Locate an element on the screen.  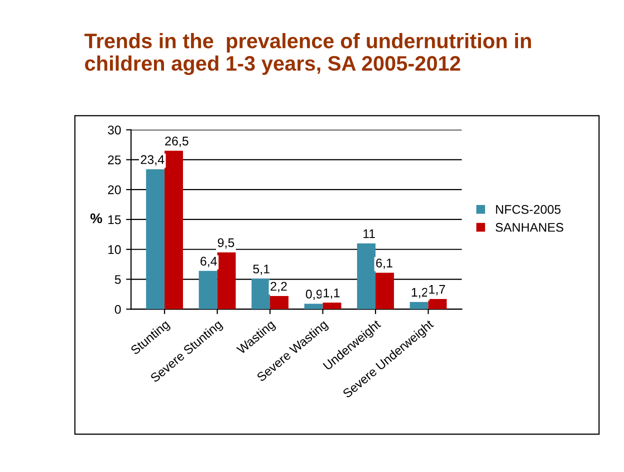
data-label: 2,2 is located at coordinates (278, 287).